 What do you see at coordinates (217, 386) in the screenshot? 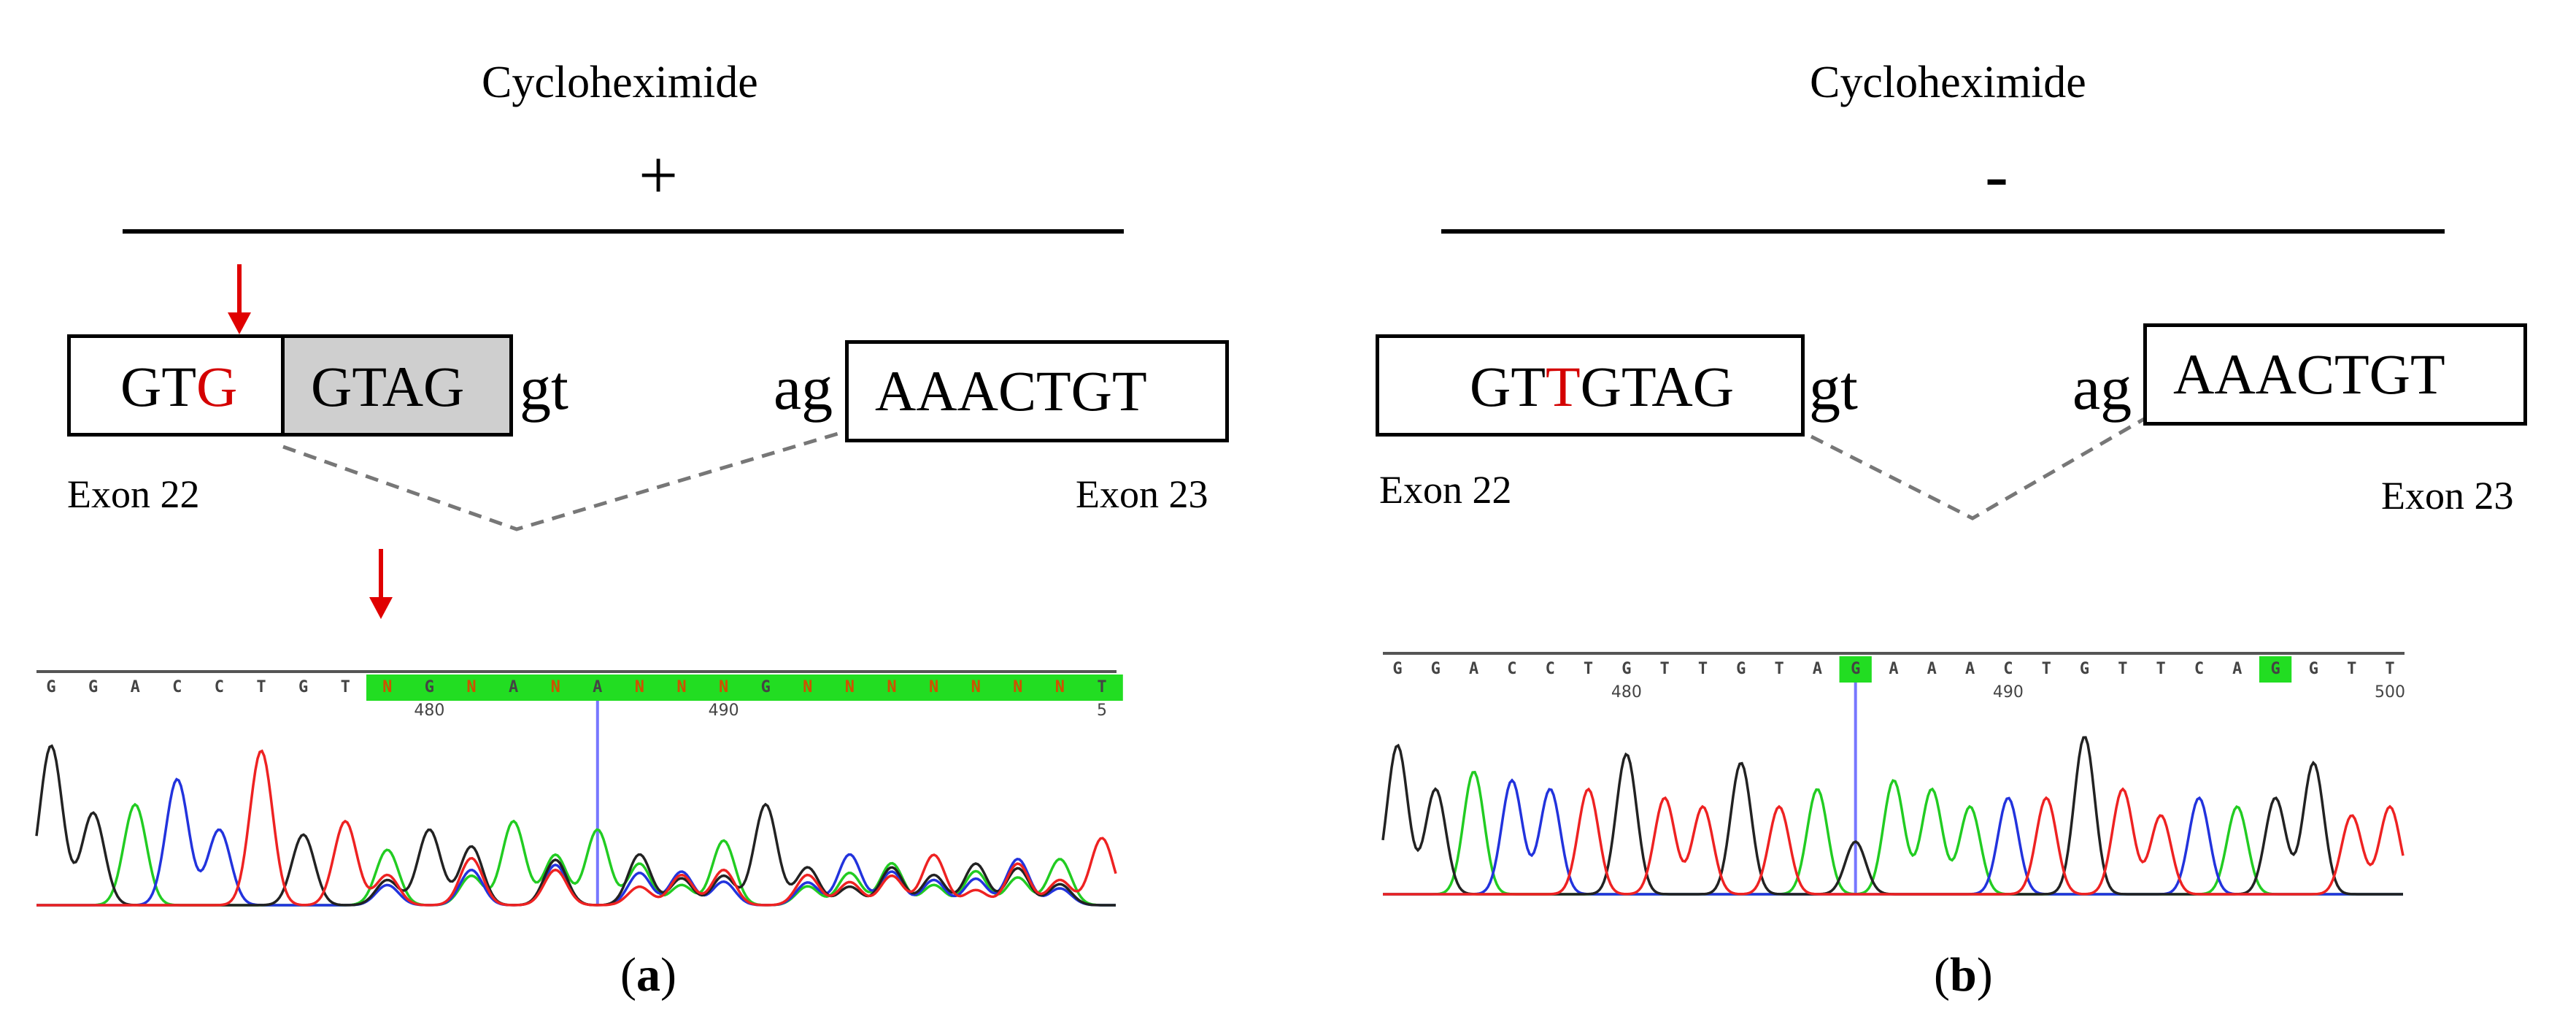
I see `mutated-base: G` at bounding box center [217, 386].